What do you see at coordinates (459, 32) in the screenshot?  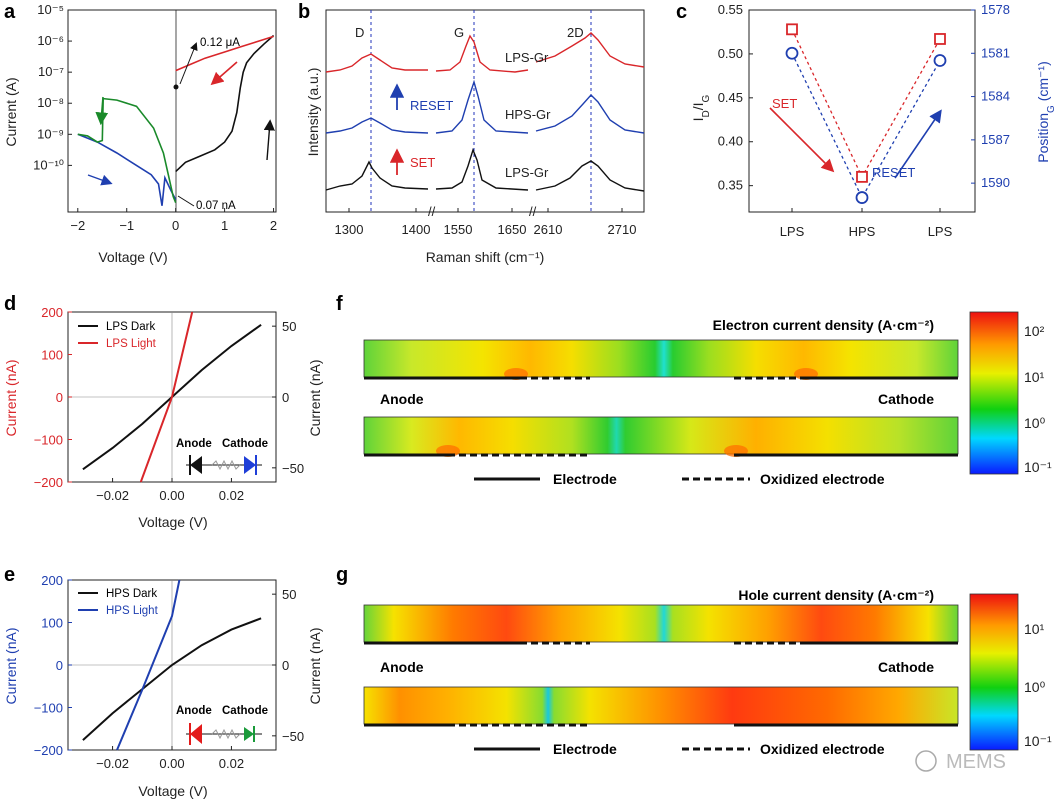 I see `panel-b-peak-g: G` at bounding box center [459, 32].